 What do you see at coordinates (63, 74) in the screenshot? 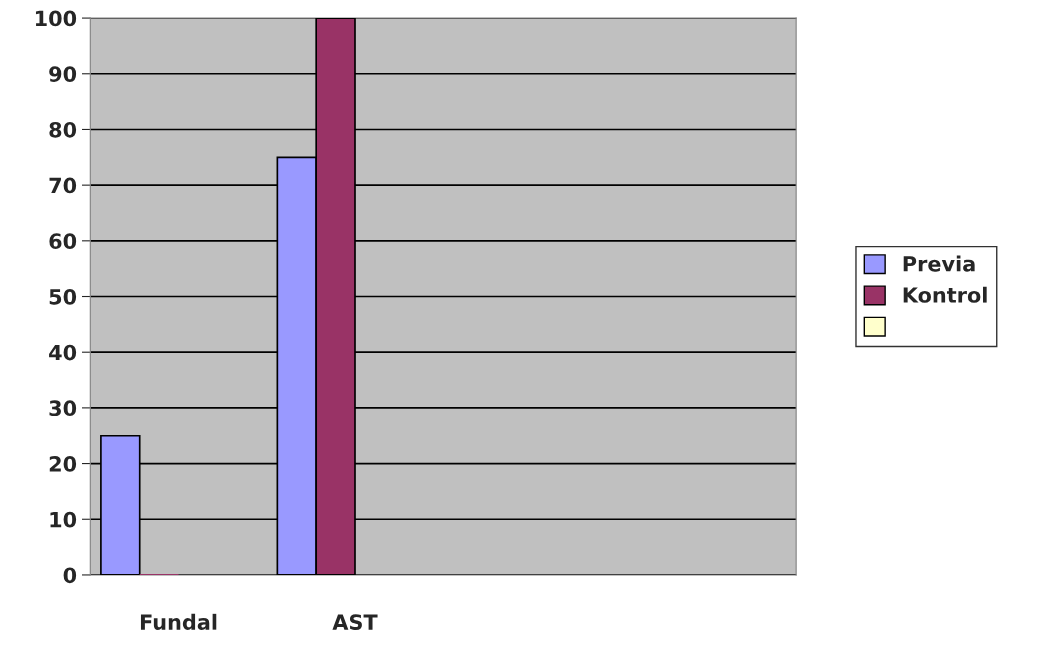
I see `y-tick-label: 90` at bounding box center [63, 74].